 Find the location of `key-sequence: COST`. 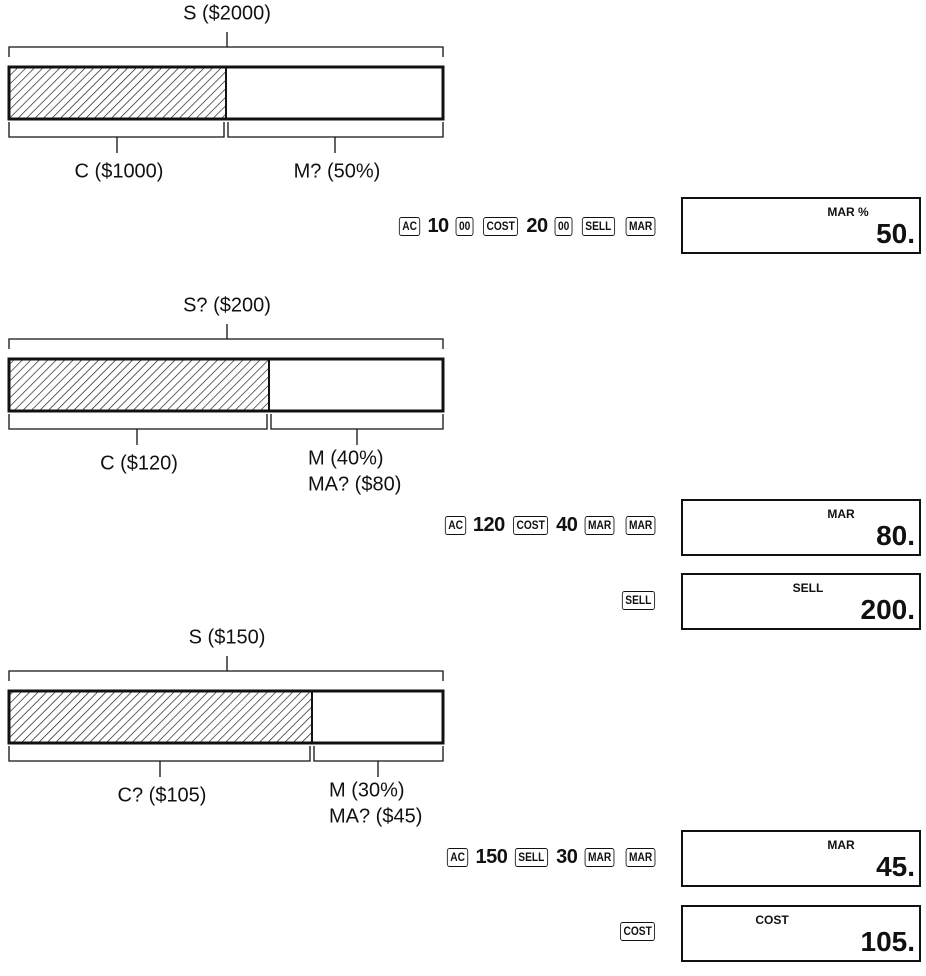

key-sequence: COST is located at coordinates (637, 931).